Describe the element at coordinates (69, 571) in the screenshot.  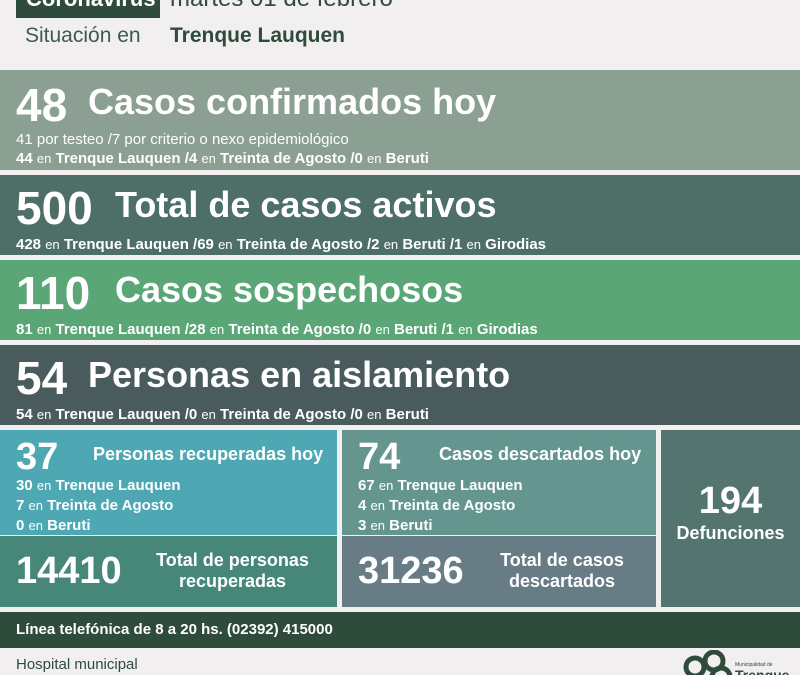
I see `recovered-total: 14410` at that location.